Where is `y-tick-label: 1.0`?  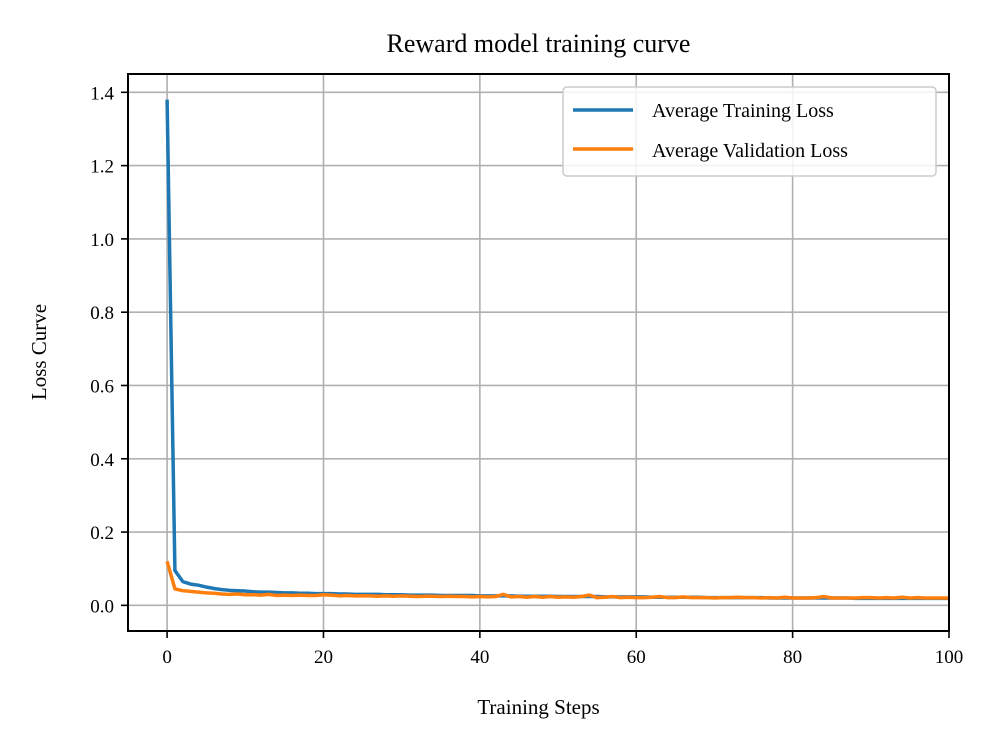
y-tick-label: 1.0 is located at coordinates (102, 240).